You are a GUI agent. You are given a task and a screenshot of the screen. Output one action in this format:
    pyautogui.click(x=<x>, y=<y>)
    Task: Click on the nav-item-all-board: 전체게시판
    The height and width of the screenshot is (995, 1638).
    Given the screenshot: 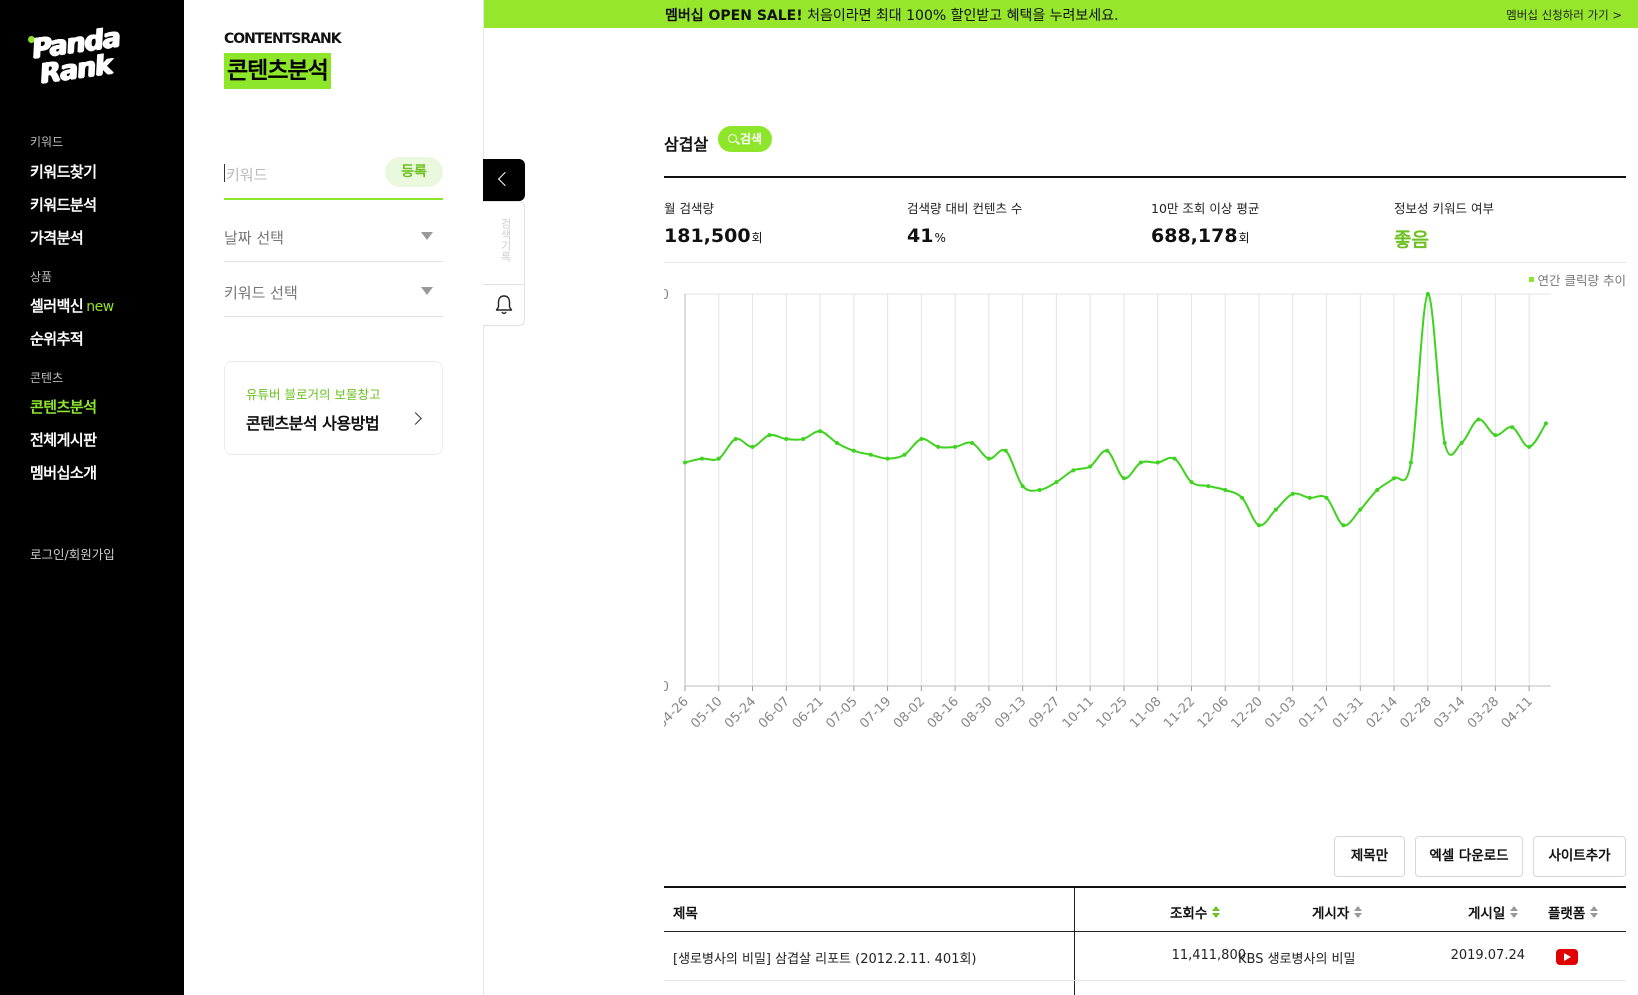 What is the action you would take?
    pyautogui.click(x=63, y=440)
    